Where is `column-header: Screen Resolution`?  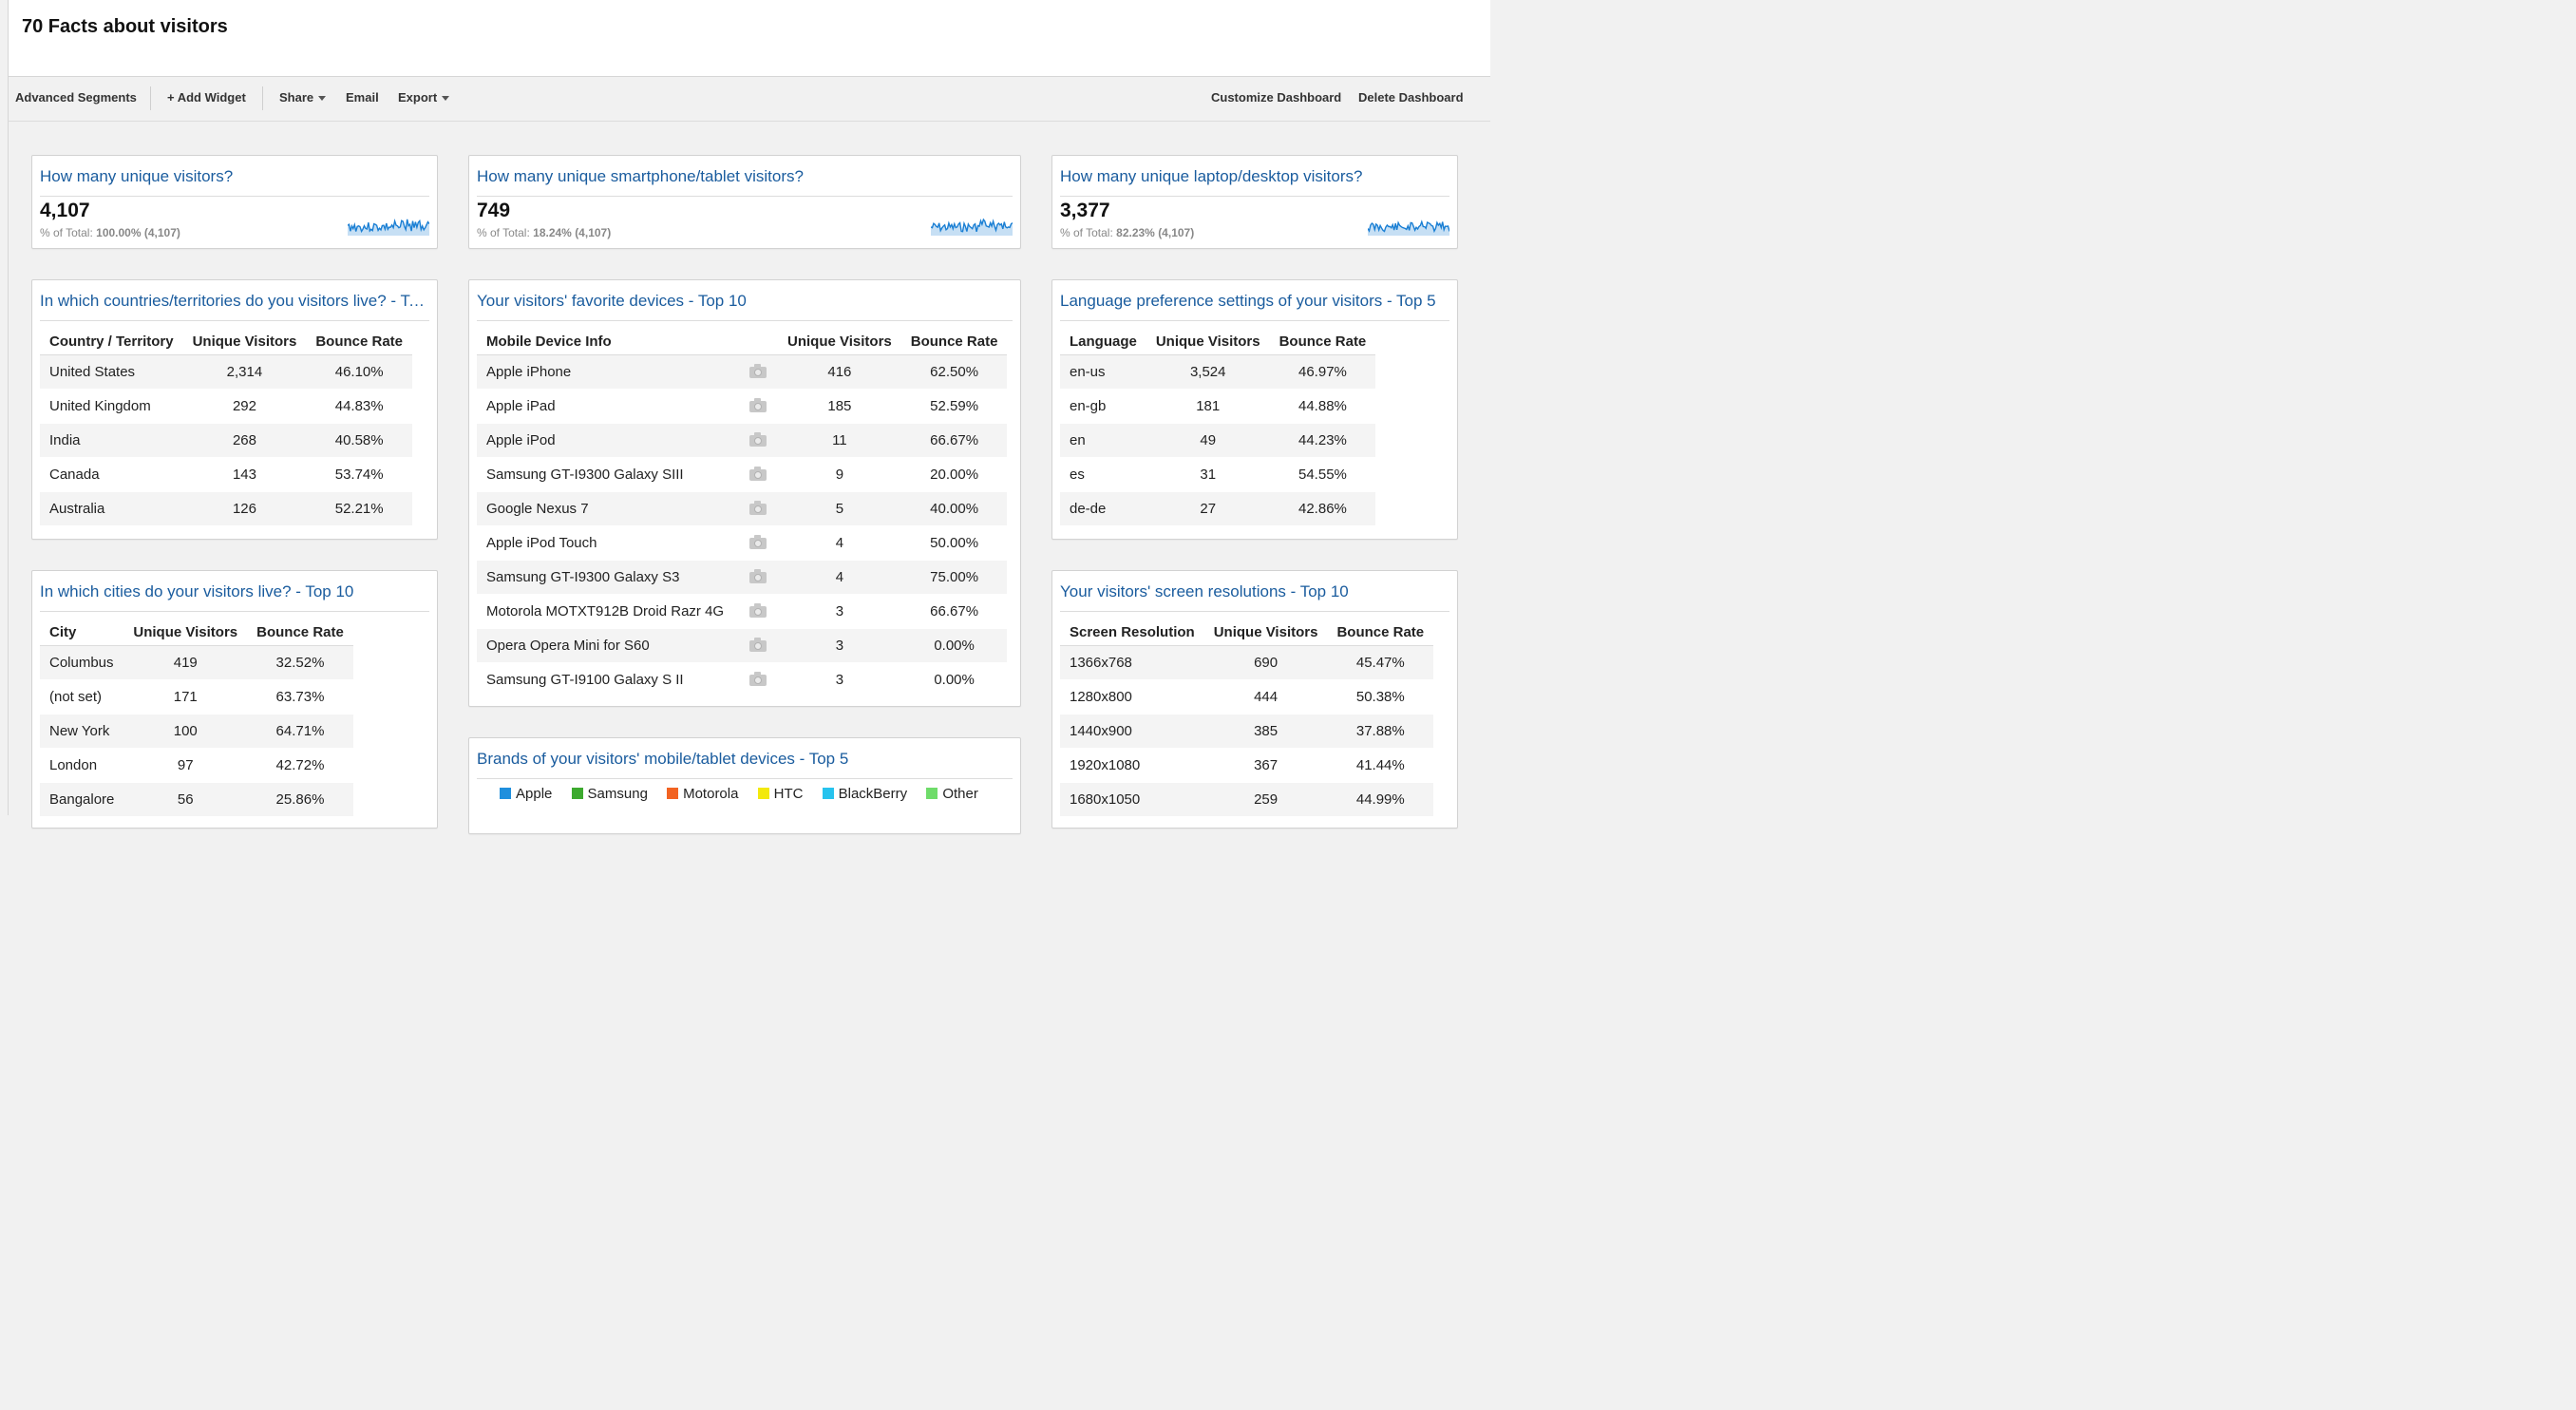
column-header: Screen Resolution is located at coordinates (1132, 632).